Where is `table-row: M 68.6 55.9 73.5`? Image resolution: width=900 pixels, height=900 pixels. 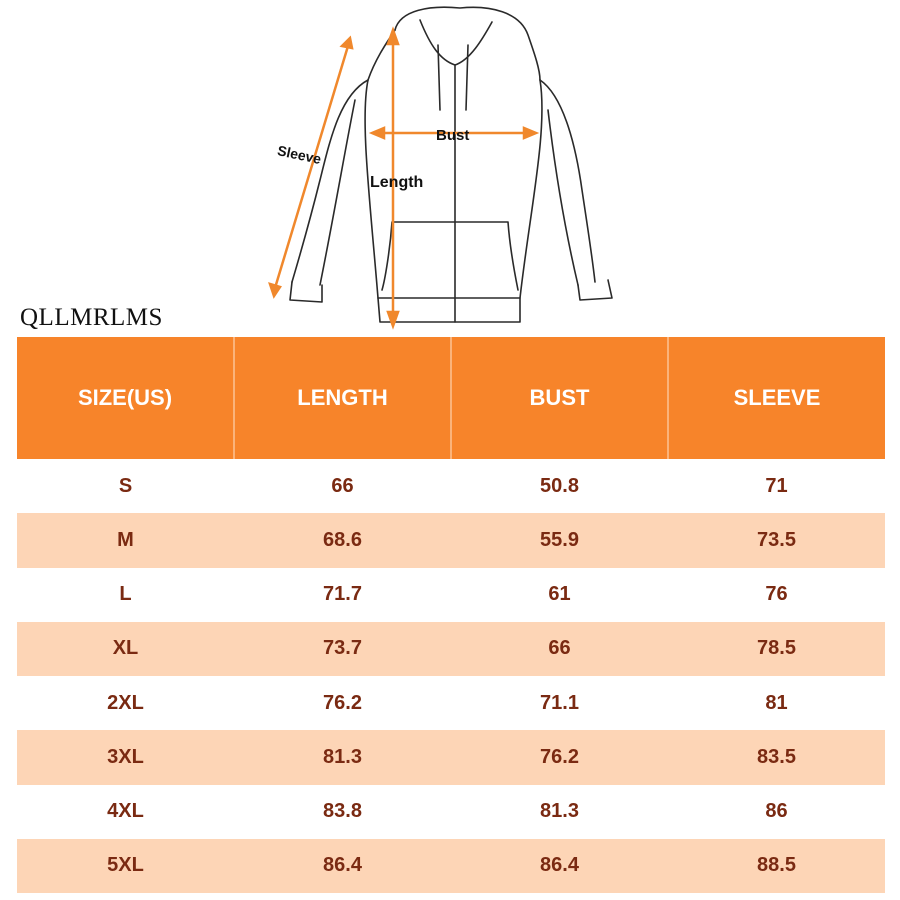
table-row: M 68.6 55.9 73.5 is located at coordinates (451, 540).